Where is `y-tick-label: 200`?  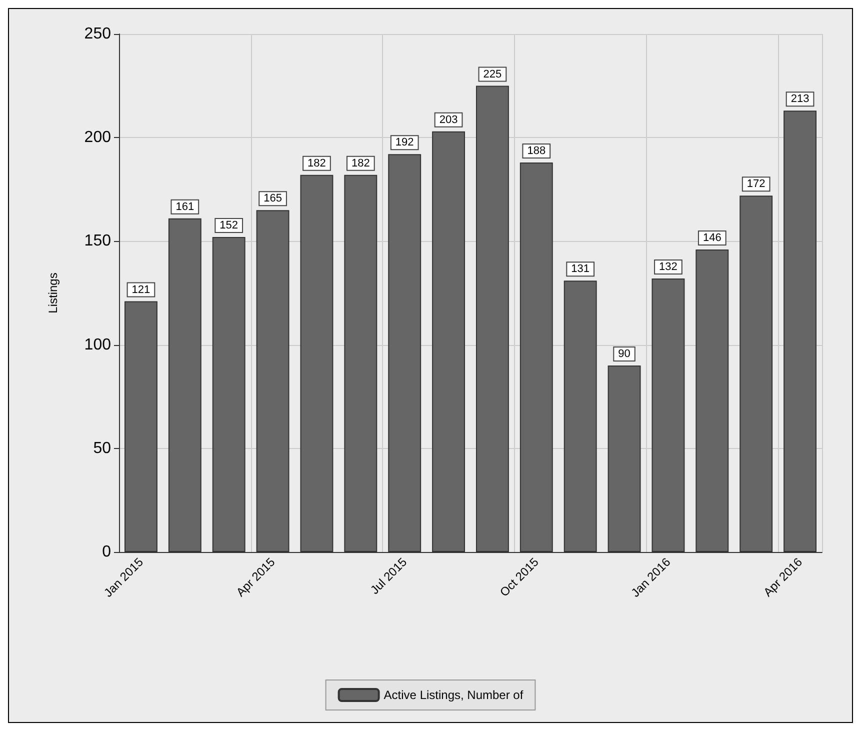 y-tick-label: 200 is located at coordinates (98, 137).